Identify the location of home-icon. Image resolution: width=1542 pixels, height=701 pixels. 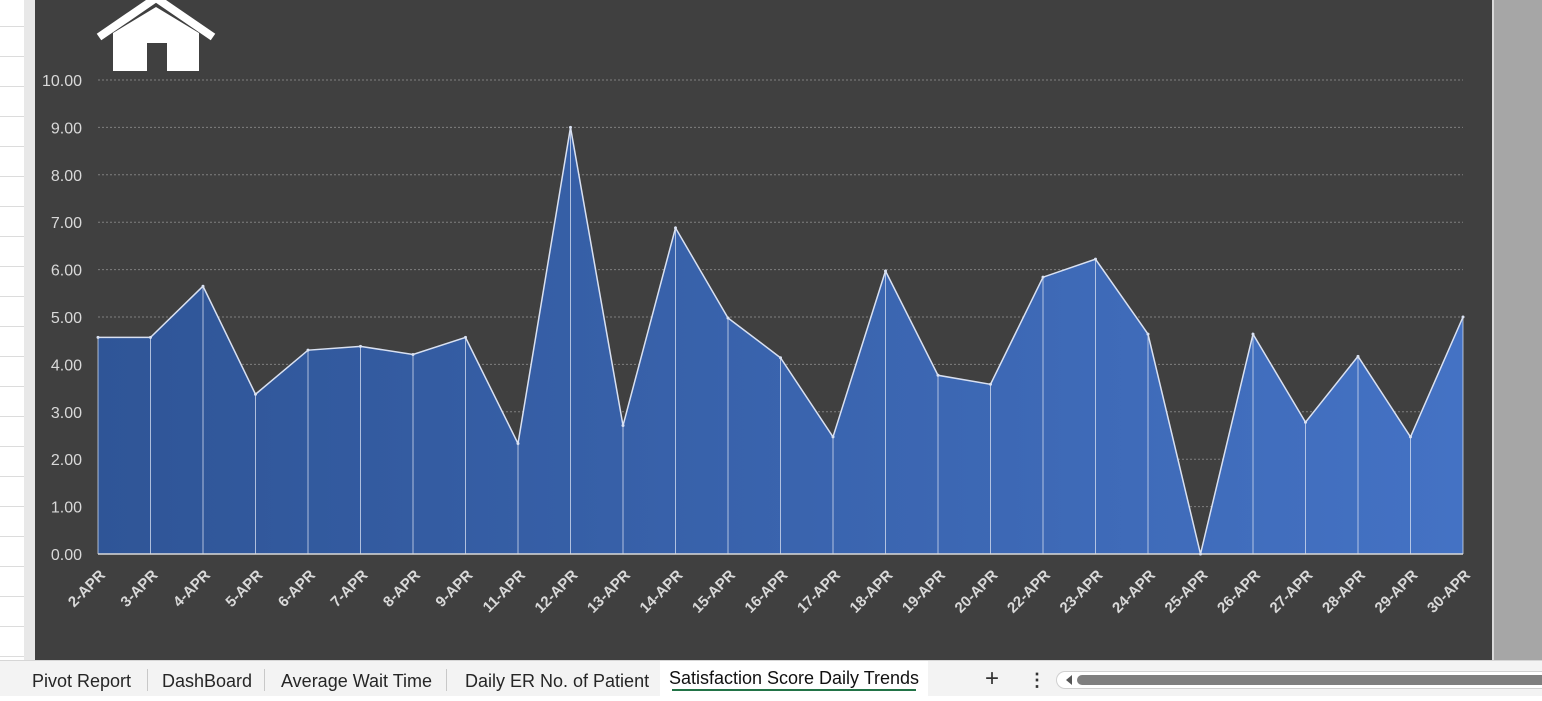
(156, 35).